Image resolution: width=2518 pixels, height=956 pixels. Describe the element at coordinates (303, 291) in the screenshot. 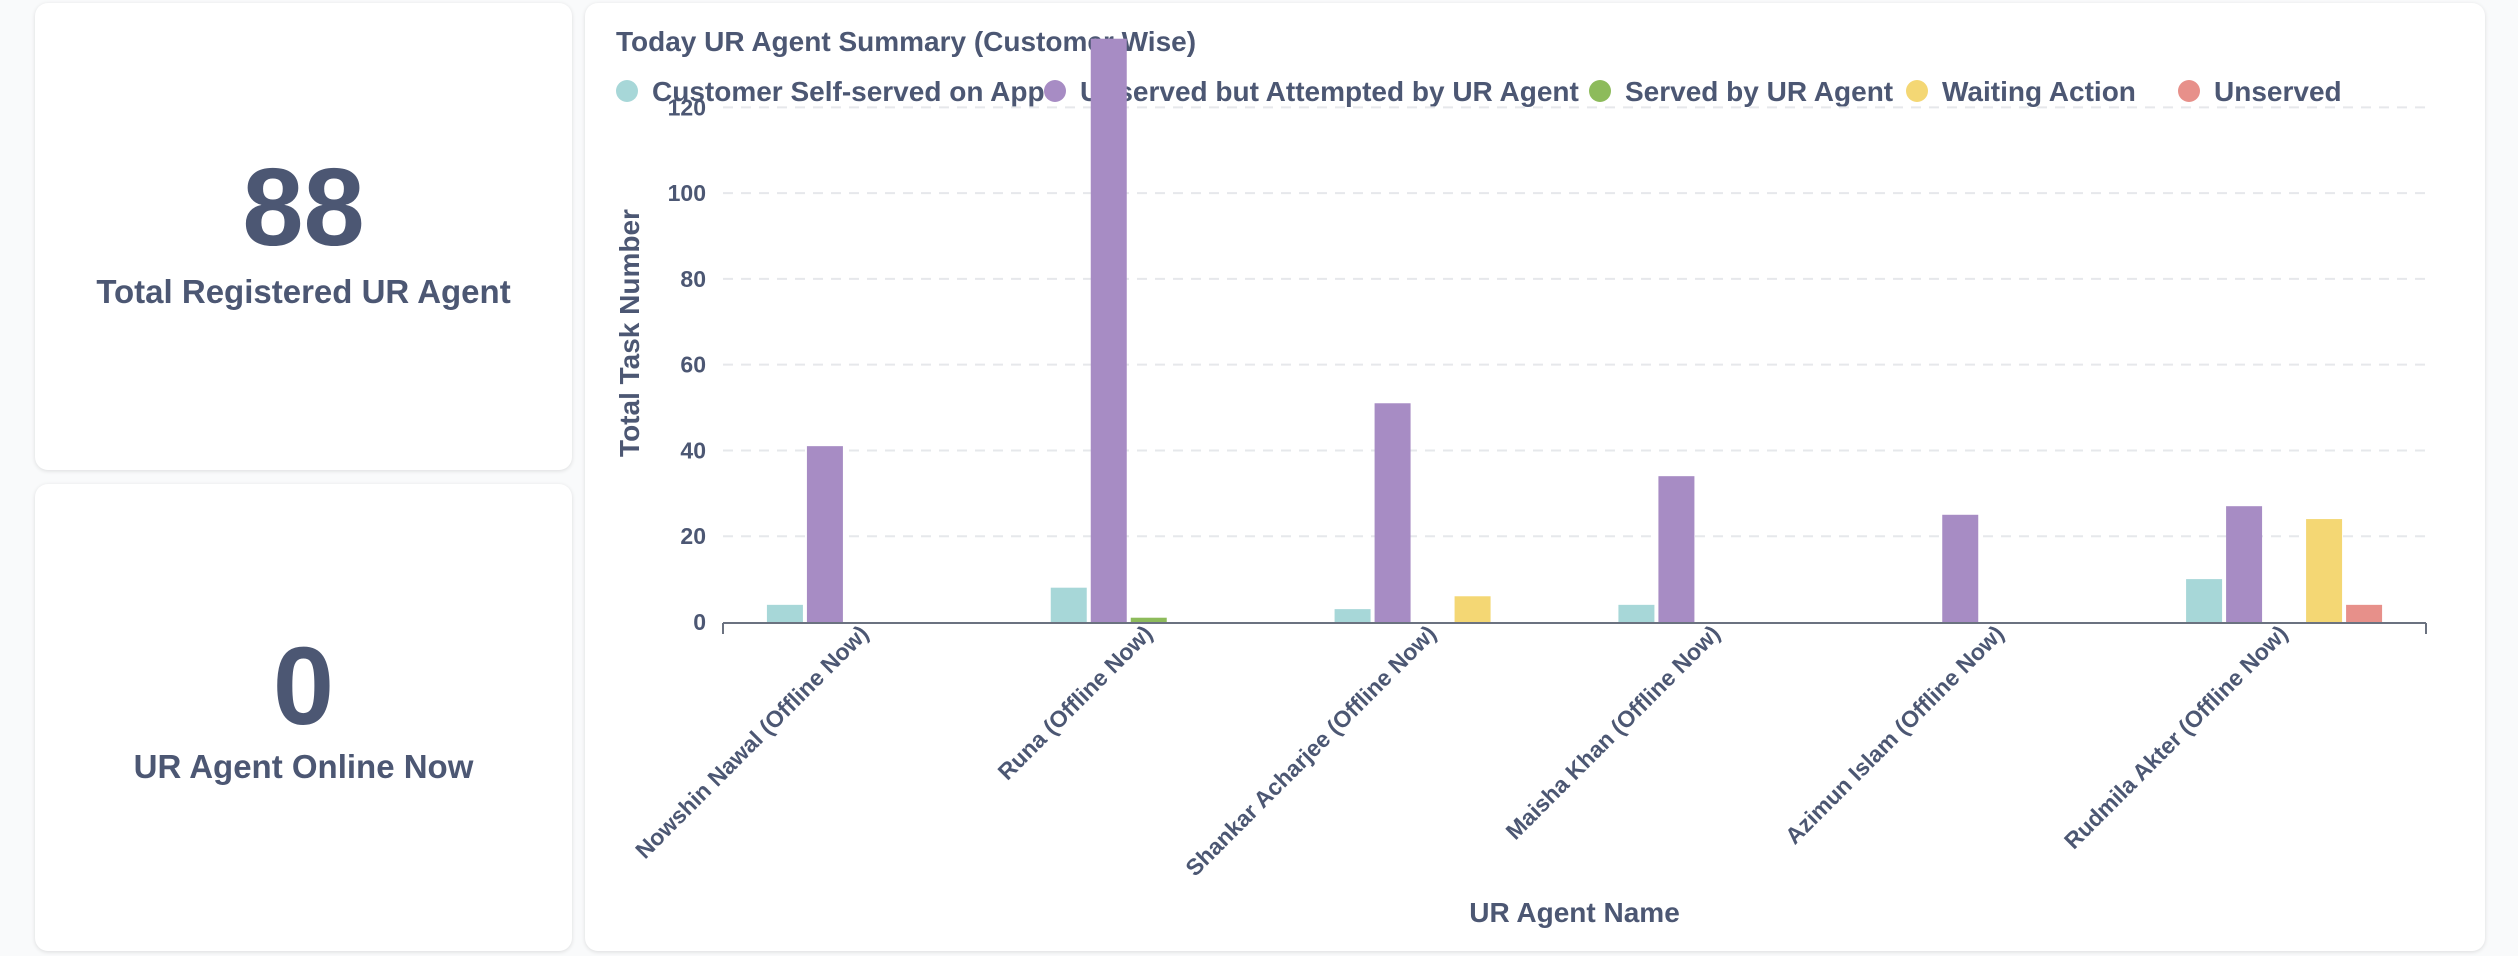

I see `total-registered-label: Total Registered UR Agent` at that location.